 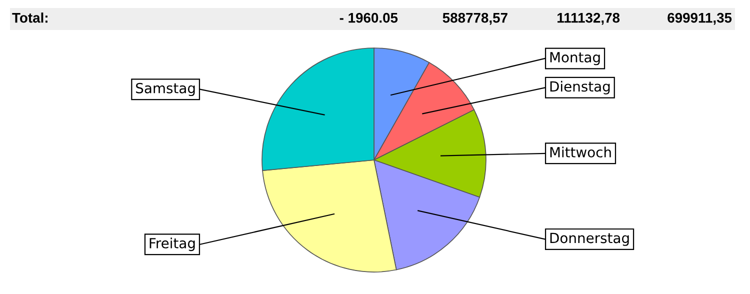 I want to click on text: 111132,78, so click(x=589, y=18).